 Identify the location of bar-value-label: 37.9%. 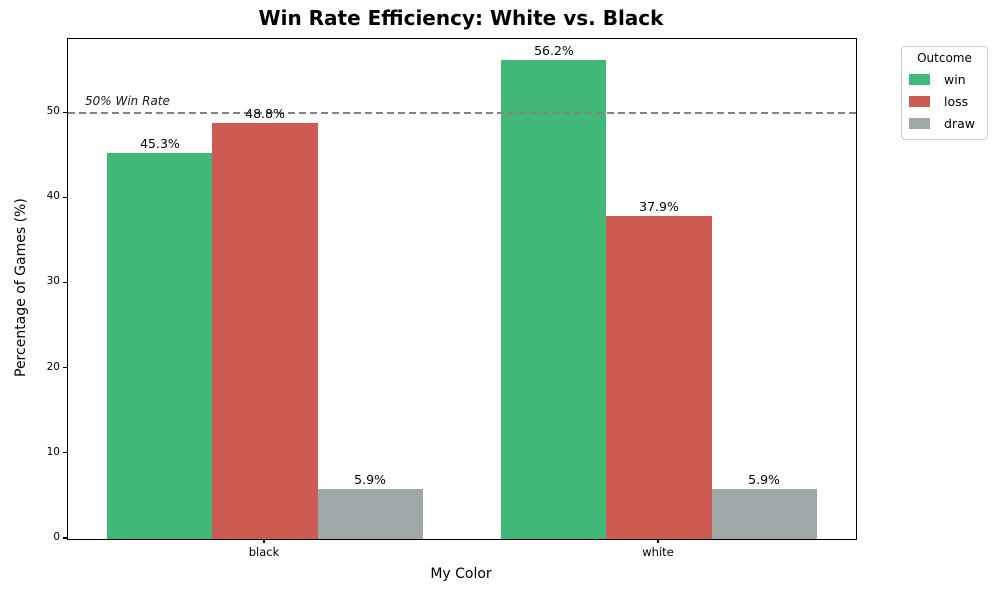
(659, 207).